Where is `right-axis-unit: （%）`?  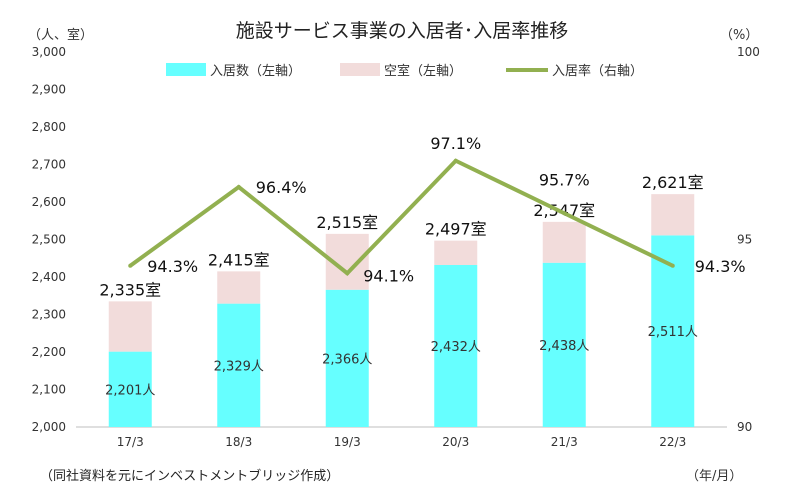
right-axis-unit: （%） is located at coordinates (739, 35).